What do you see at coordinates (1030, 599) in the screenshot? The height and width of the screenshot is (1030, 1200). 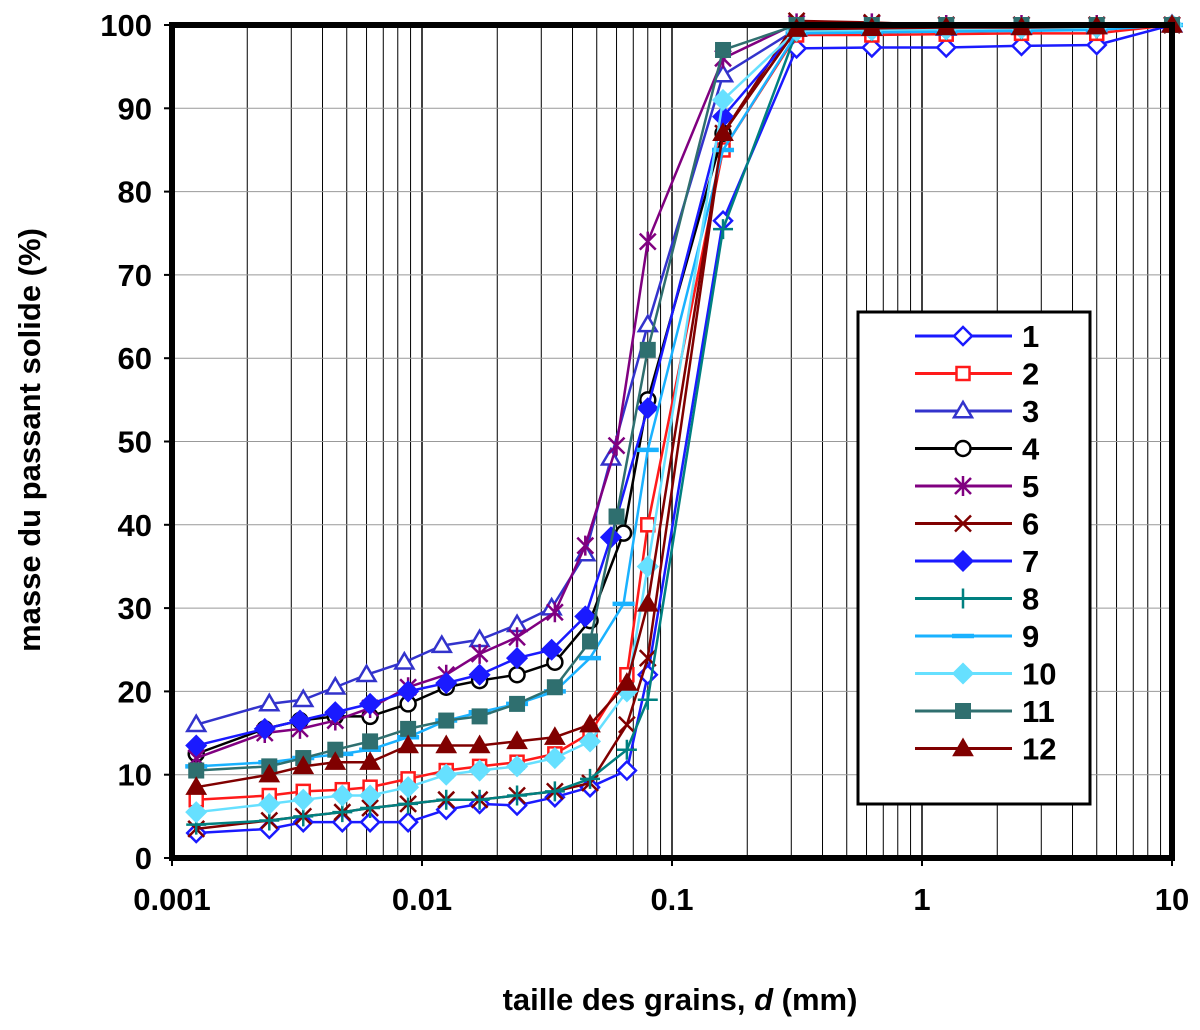 I see `legend-label: 8` at bounding box center [1030, 599].